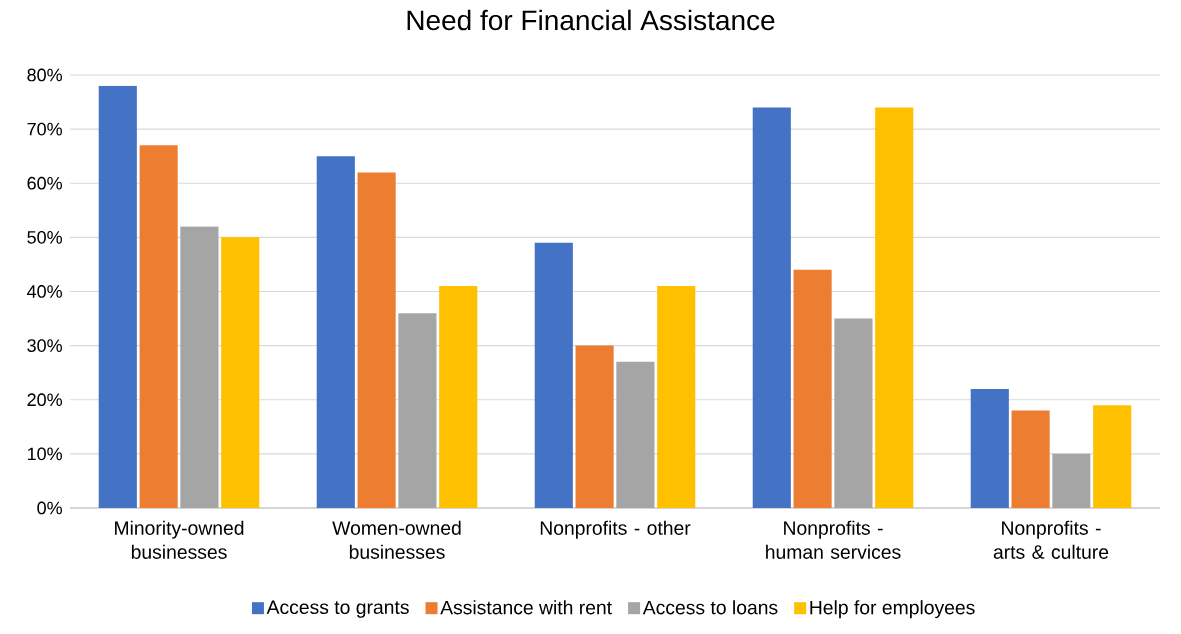  Describe the element at coordinates (44, 183) in the screenshot. I see `y-tick-label: 60%` at that location.